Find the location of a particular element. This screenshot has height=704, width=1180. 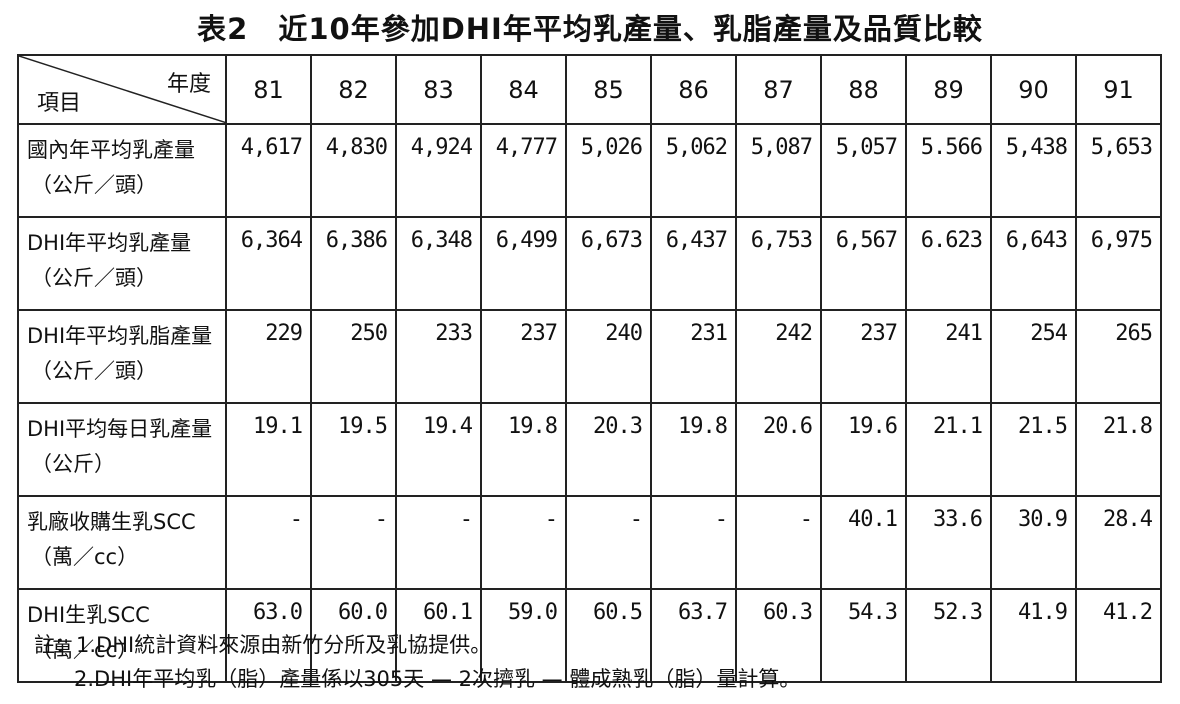

row-label-cell: DHI生乳SCC （萬／cc） is located at coordinates (122, 635).